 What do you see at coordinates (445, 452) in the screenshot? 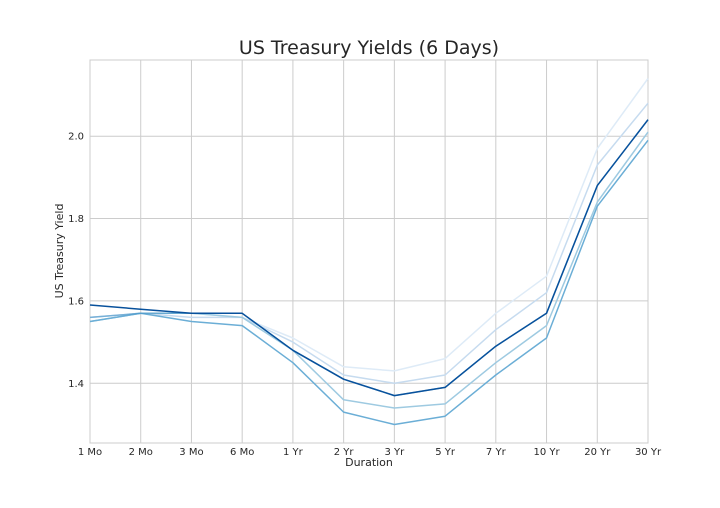
I see `x-tick-label: 5 Yr` at bounding box center [445, 452].